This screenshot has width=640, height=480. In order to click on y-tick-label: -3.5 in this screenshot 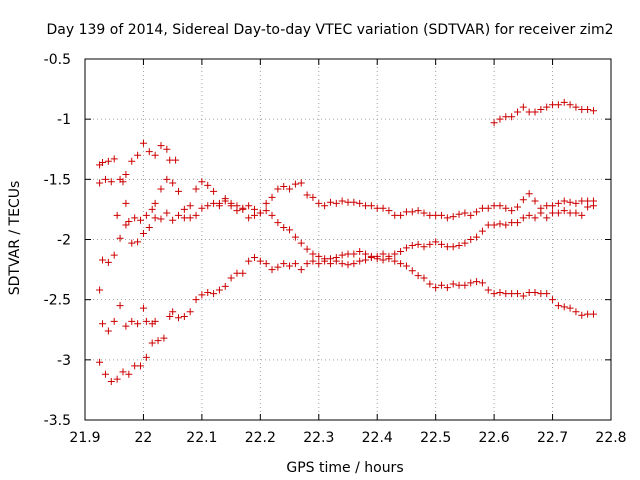, I will do `click(57, 421)`.